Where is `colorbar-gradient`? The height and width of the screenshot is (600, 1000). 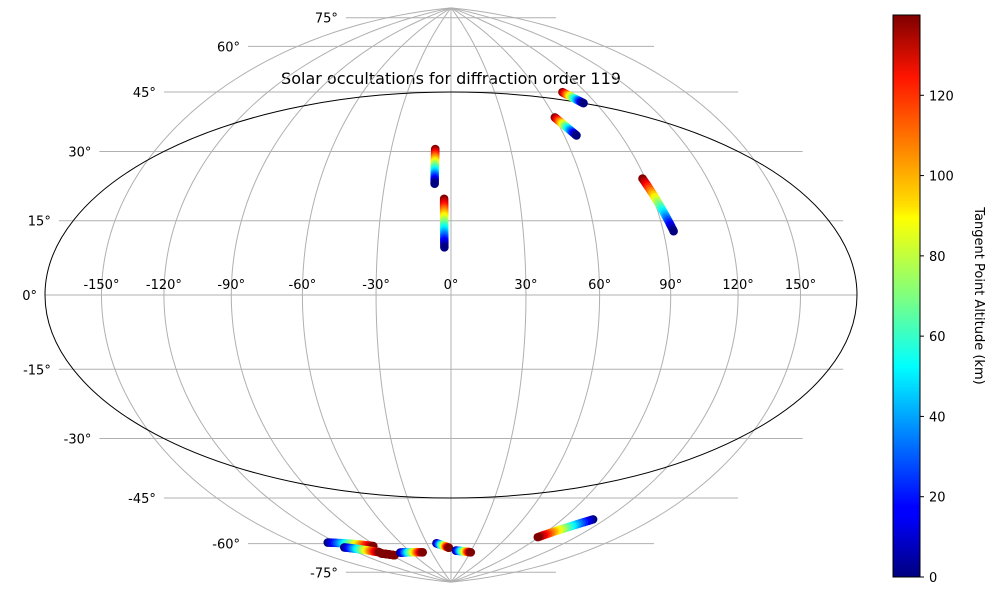
colorbar-gradient is located at coordinates (906, 296).